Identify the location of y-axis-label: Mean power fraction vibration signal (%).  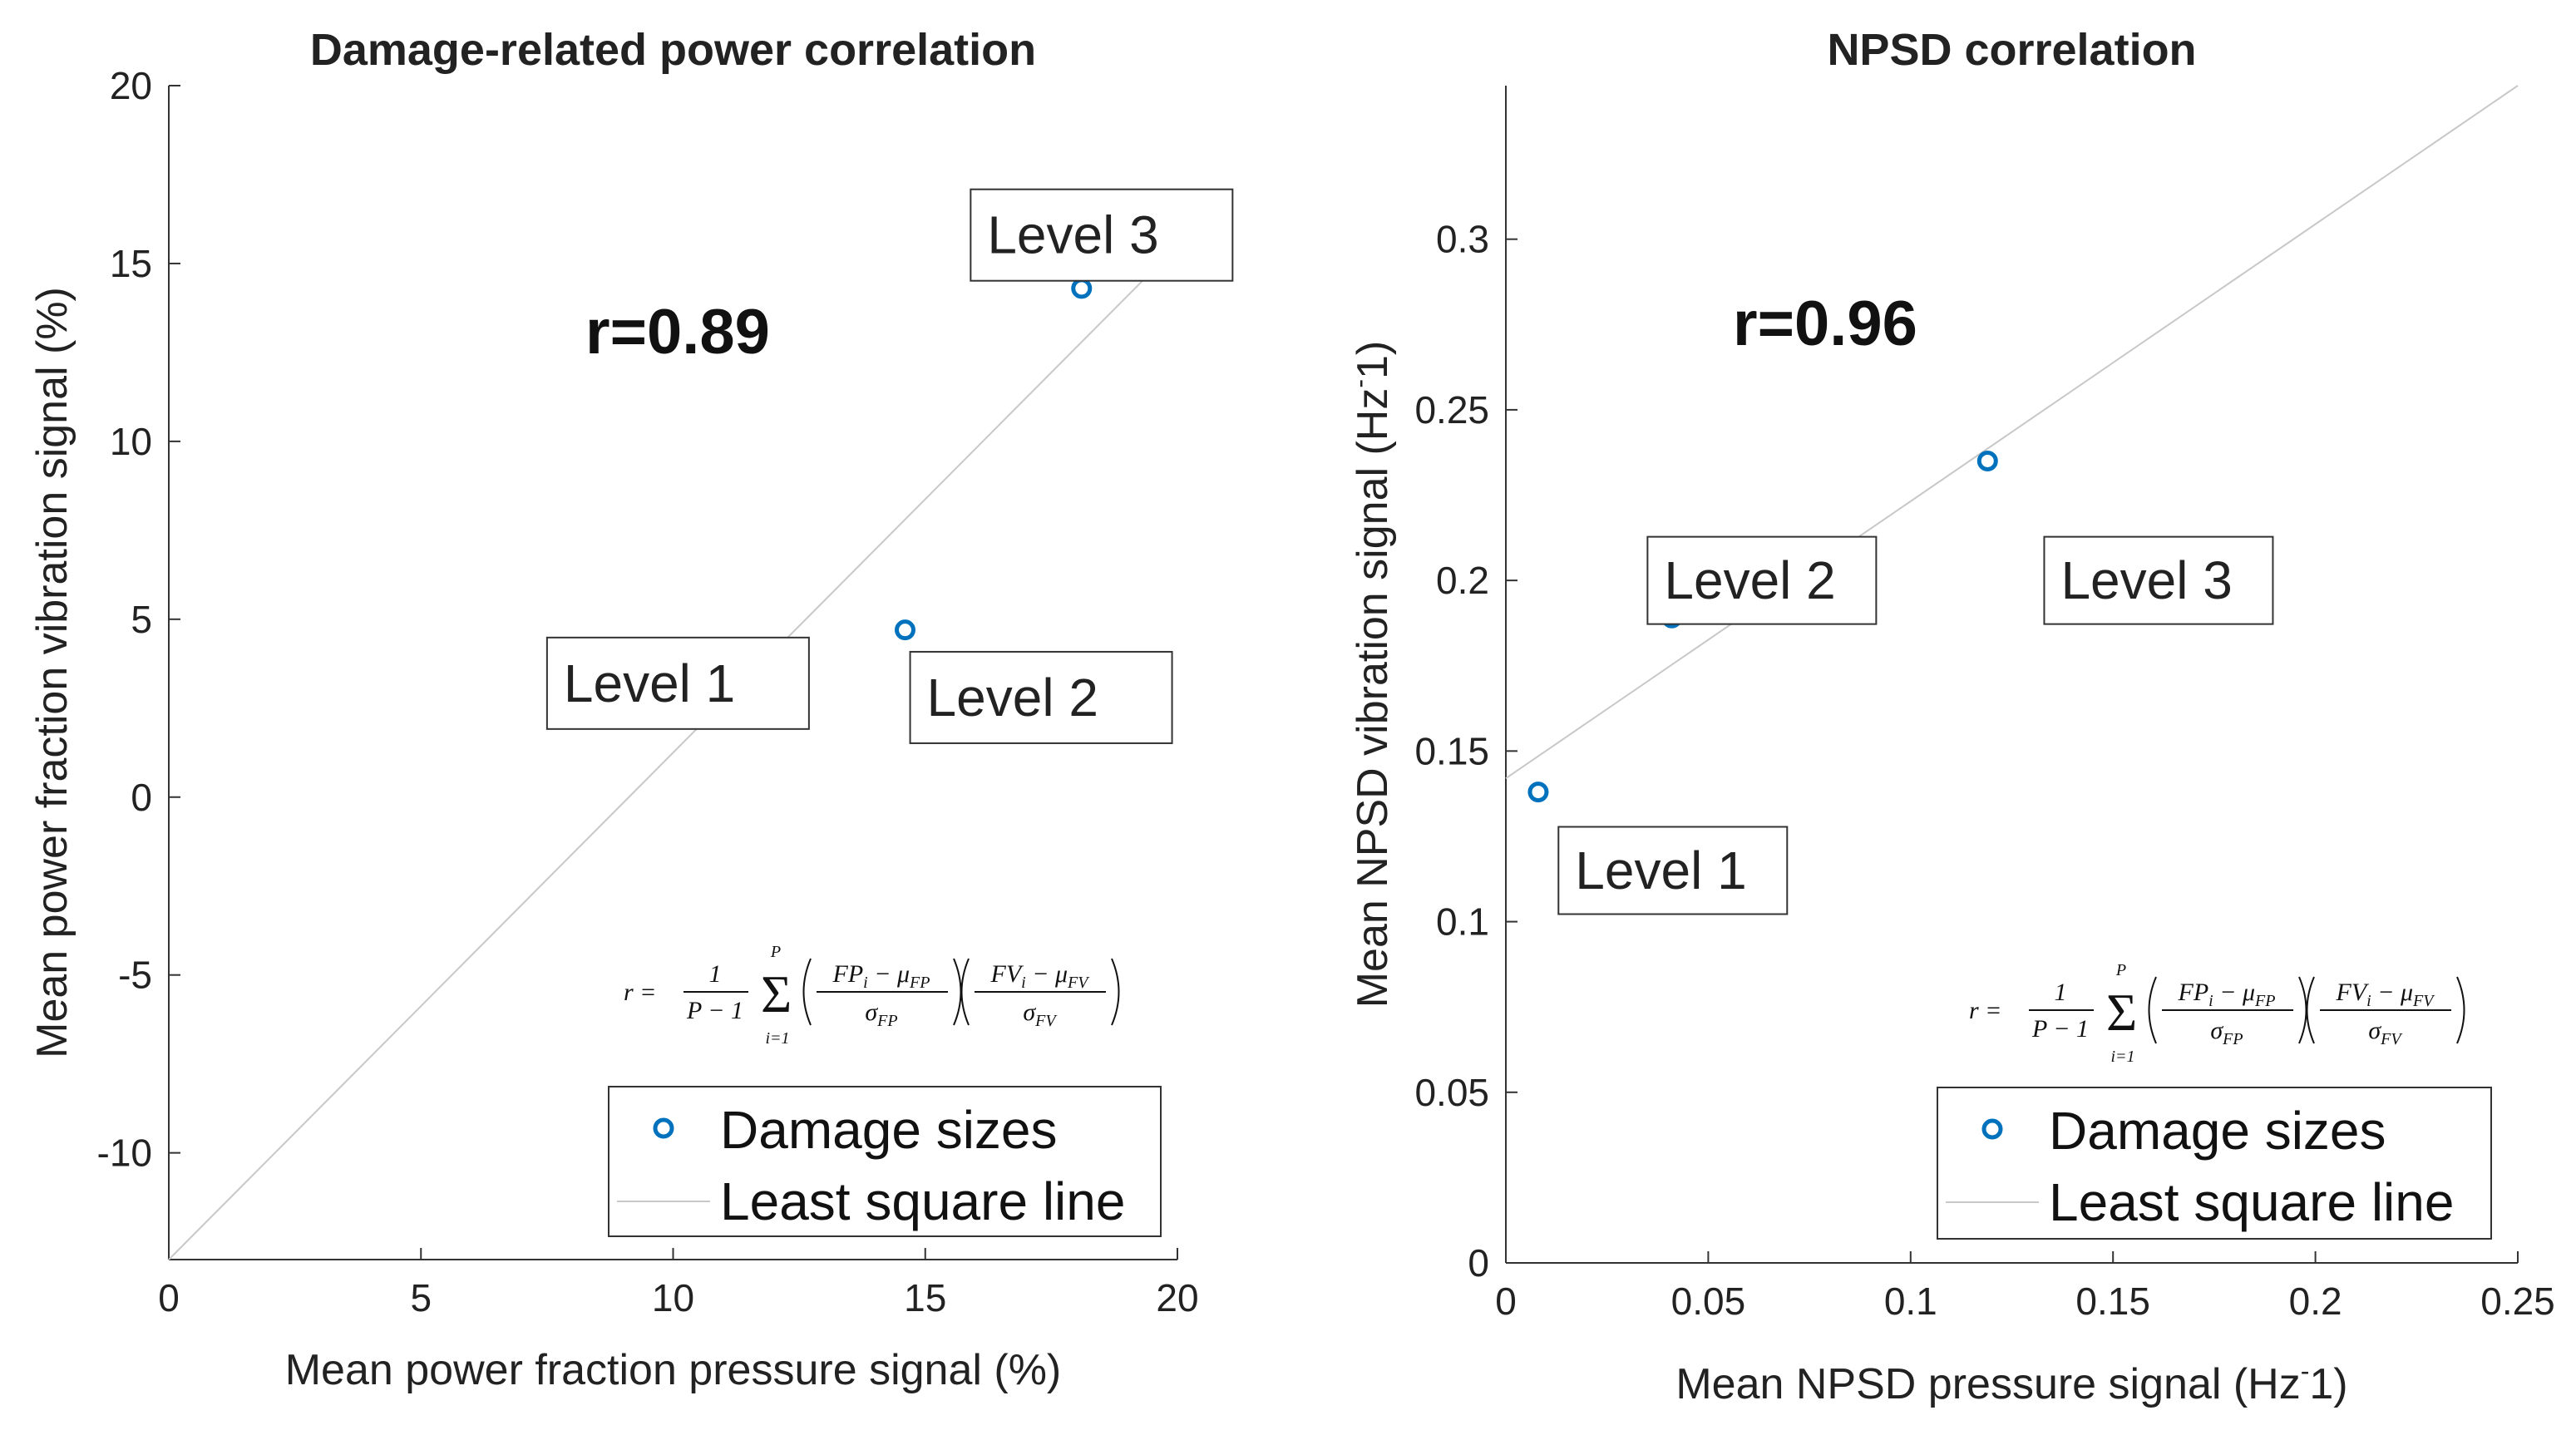
(52, 672).